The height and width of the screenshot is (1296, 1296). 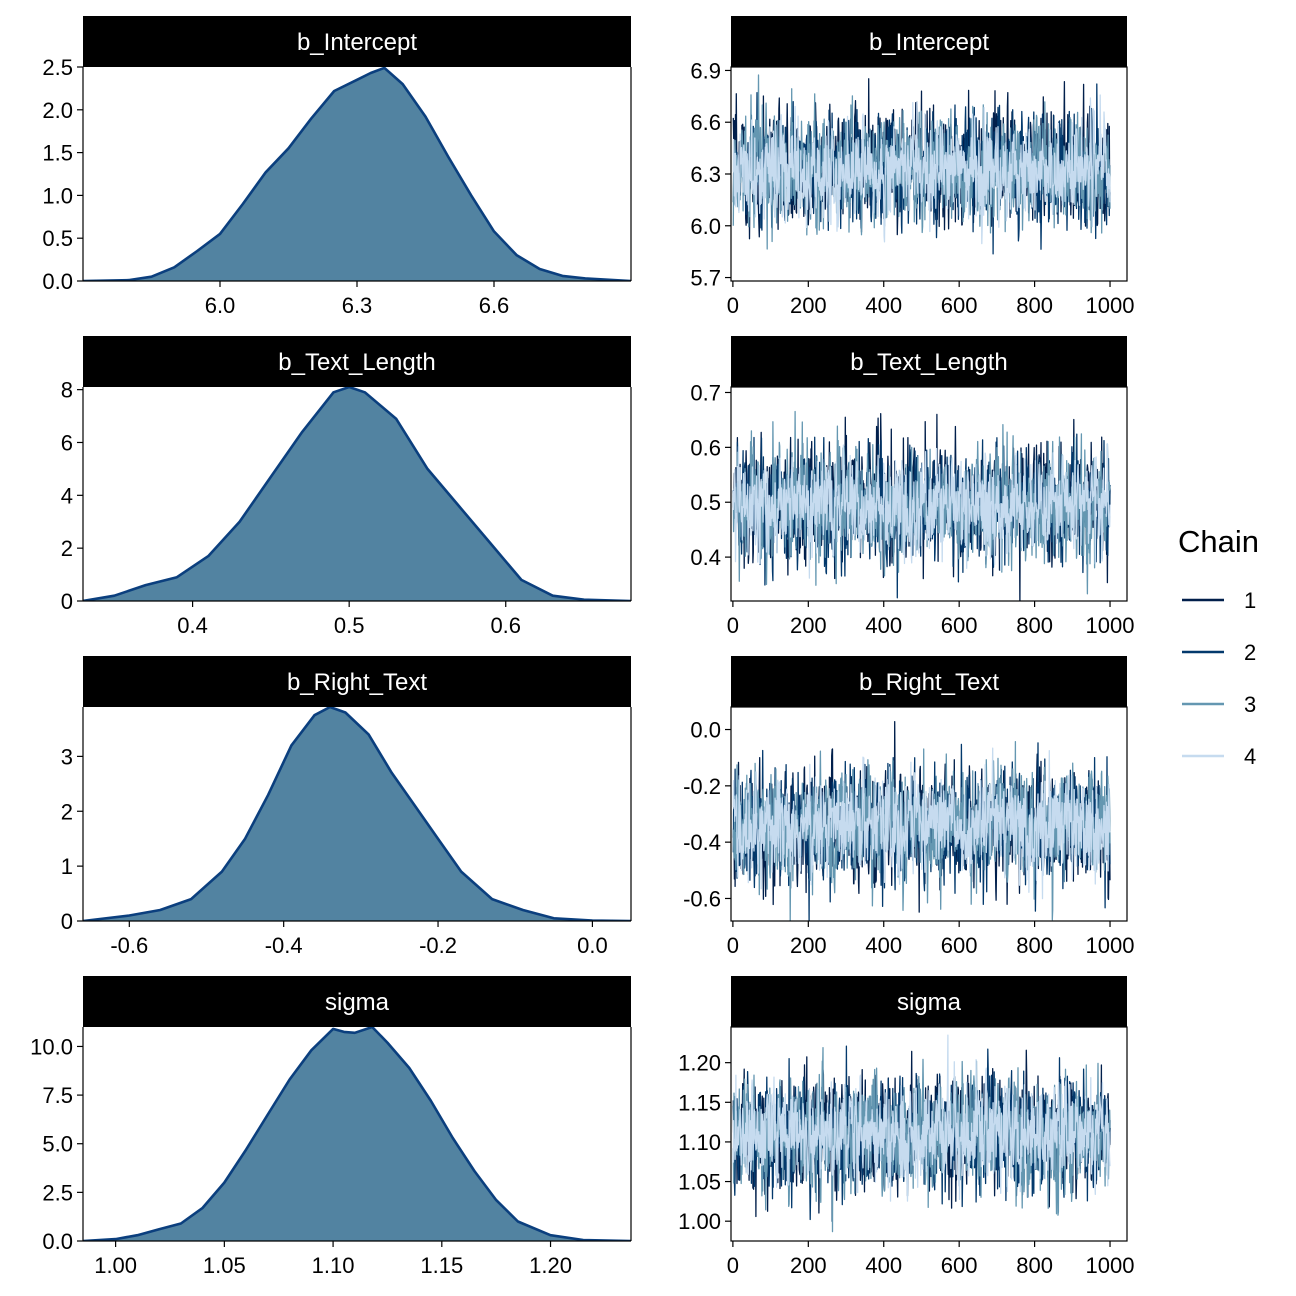 I want to click on panel-density-b_Text_Length: b_Text_Length 0 2 4 6 8 0.4 0.5 0.6, so click(x=346, y=487).